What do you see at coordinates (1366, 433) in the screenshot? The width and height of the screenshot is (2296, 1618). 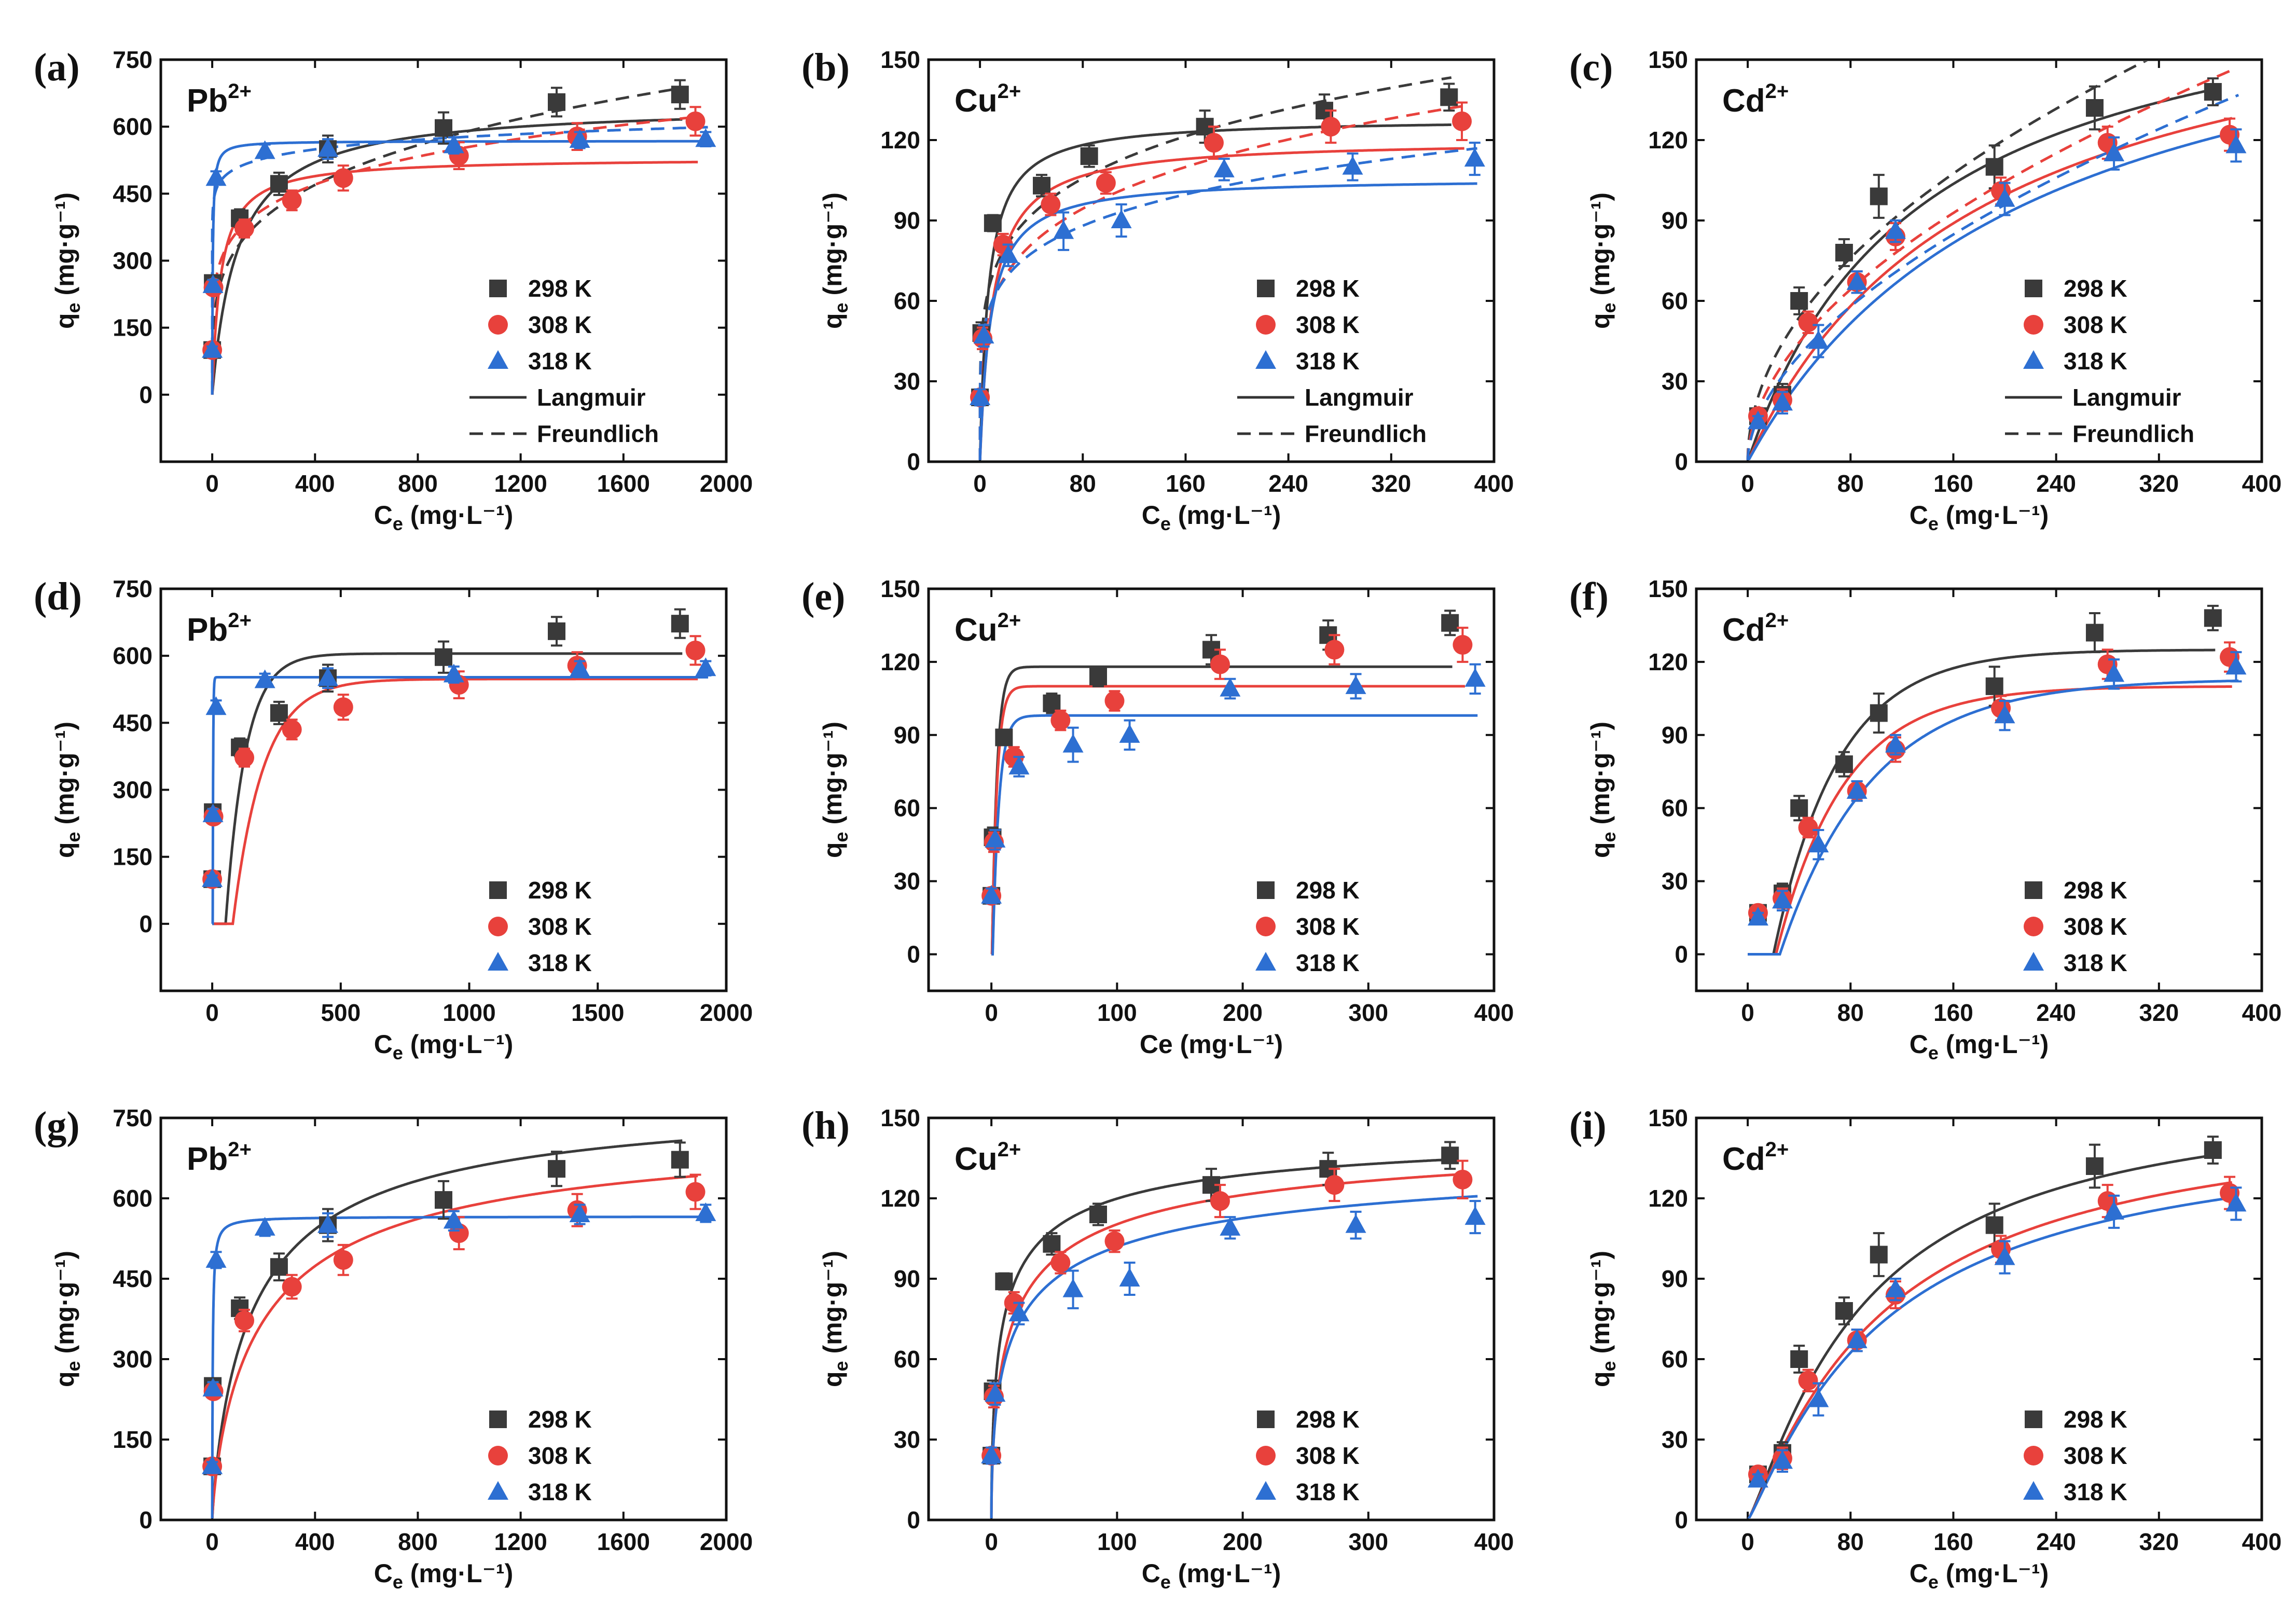 I see `legend-label: Freundlich` at bounding box center [1366, 433].